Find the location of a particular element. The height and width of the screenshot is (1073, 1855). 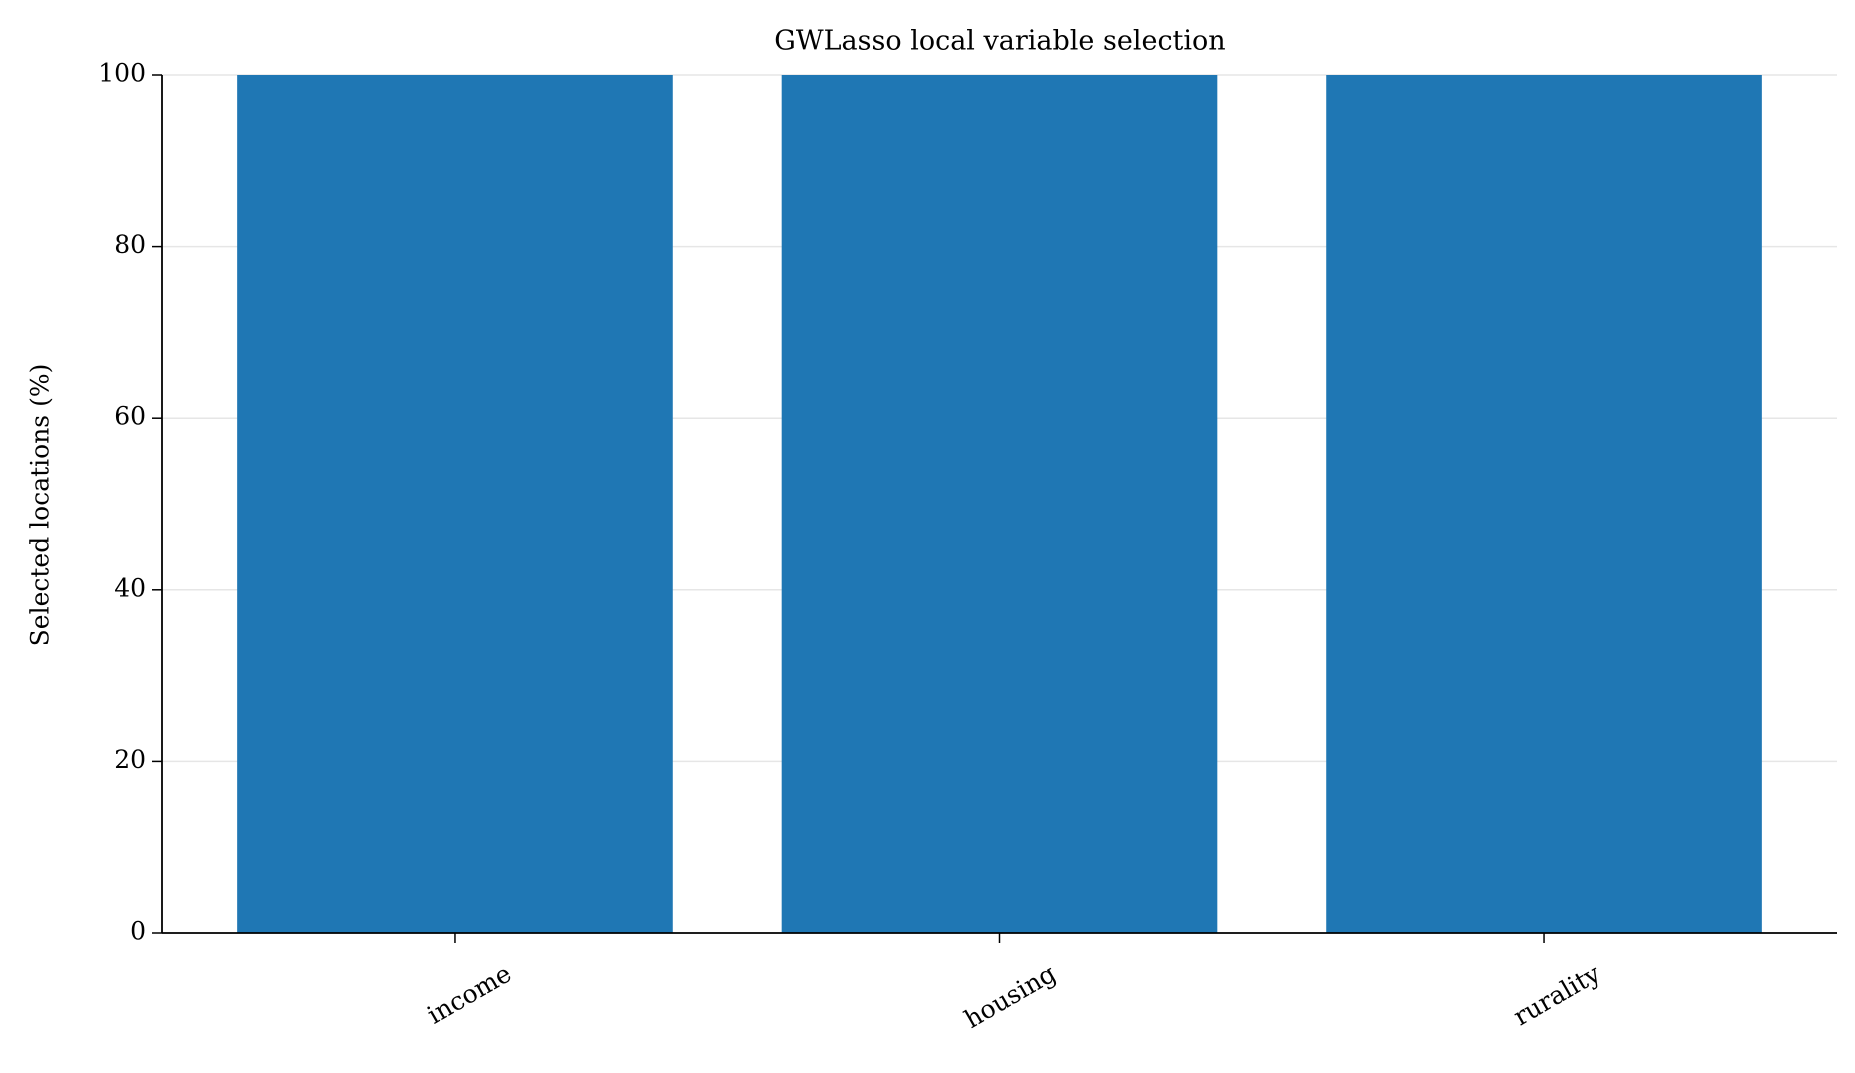

x-tick-label: income is located at coordinates (469, 994).